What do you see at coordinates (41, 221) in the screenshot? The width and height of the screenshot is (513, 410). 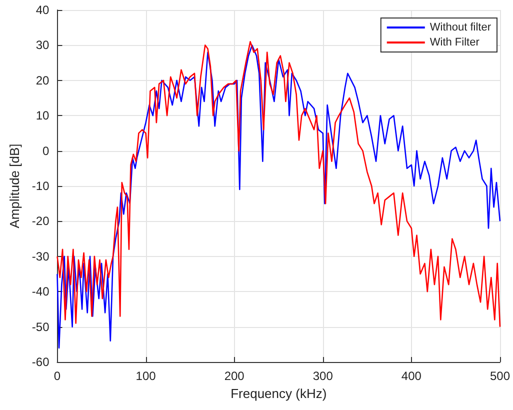 I see `y-tick-label: -20` at bounding box center [41, 221].